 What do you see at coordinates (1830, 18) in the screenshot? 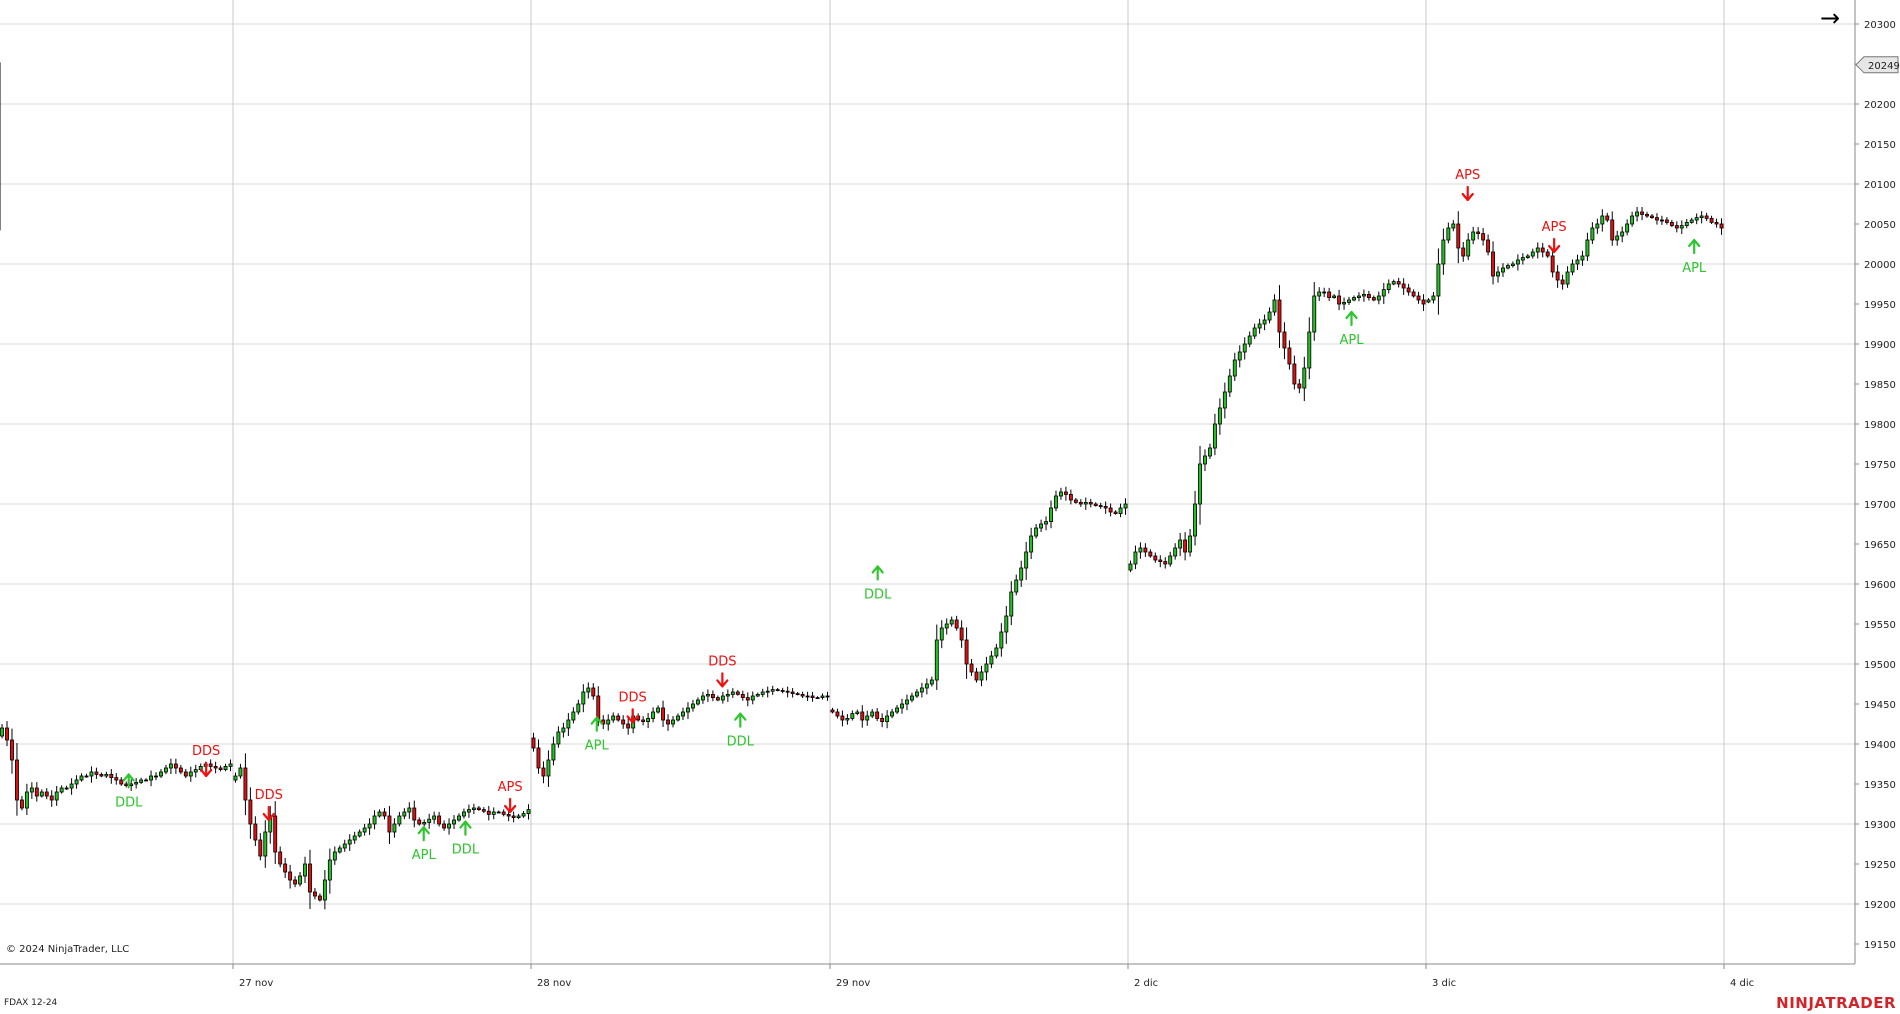
I see `arrow-right-icon: →` at bounding box center [1830, 18].